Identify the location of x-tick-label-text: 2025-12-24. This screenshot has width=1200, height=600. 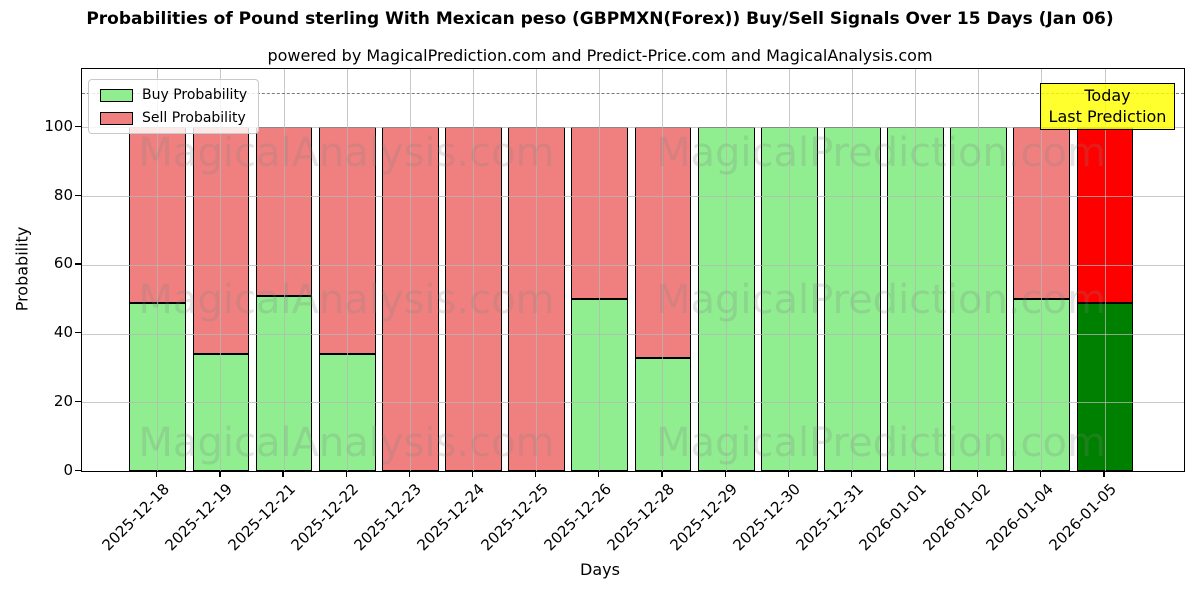
(451, 517).